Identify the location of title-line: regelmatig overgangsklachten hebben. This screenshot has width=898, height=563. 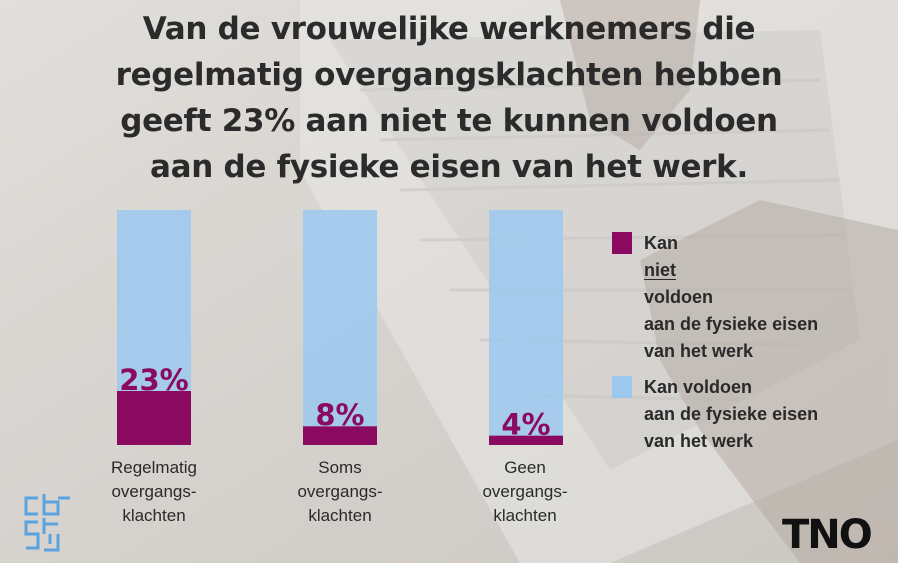
(449, 75).